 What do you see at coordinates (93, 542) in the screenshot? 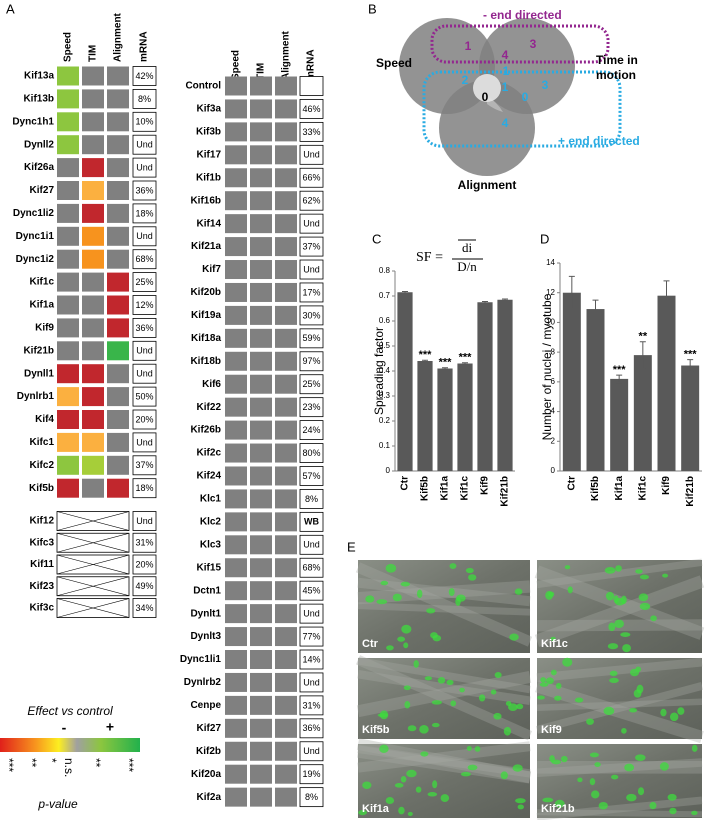
I see `cross` at bounding box center [93, 542].